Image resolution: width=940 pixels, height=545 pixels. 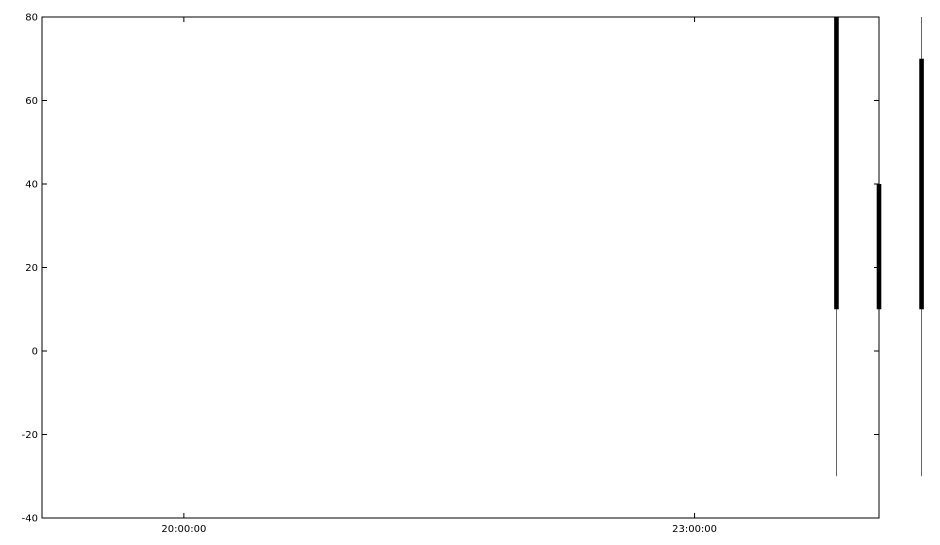 I want to click on bodies-layer, so click(x=879, y=163).